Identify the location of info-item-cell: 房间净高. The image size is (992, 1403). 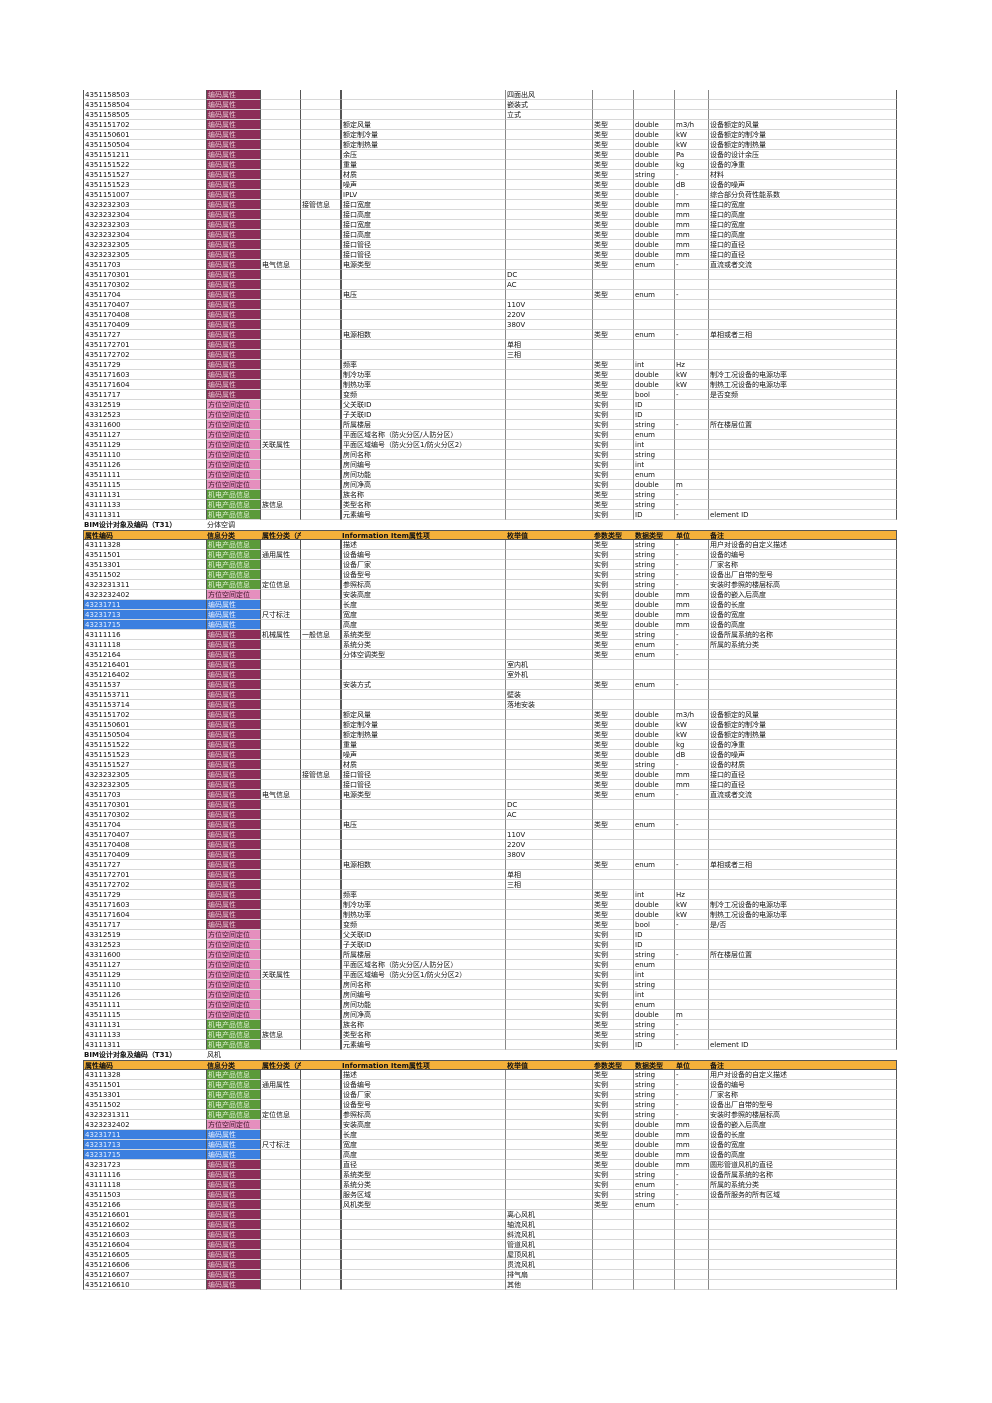
(423, 485).